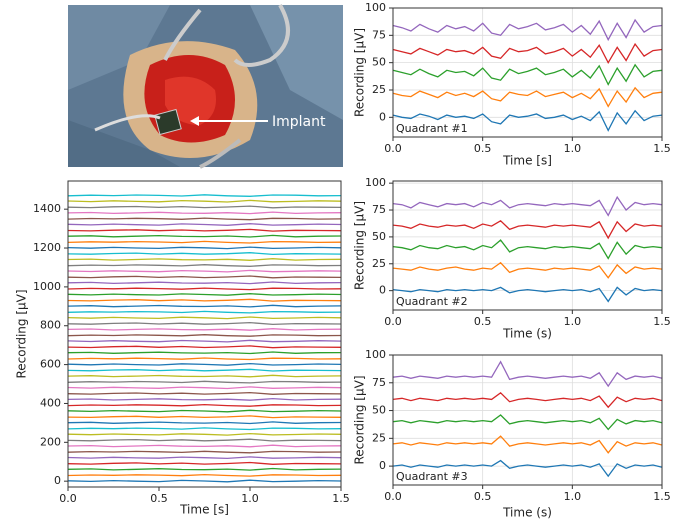 The width and height of the screenshot is (691, 524). I want to click on y-tick-label: 1000, so click(47, 286).